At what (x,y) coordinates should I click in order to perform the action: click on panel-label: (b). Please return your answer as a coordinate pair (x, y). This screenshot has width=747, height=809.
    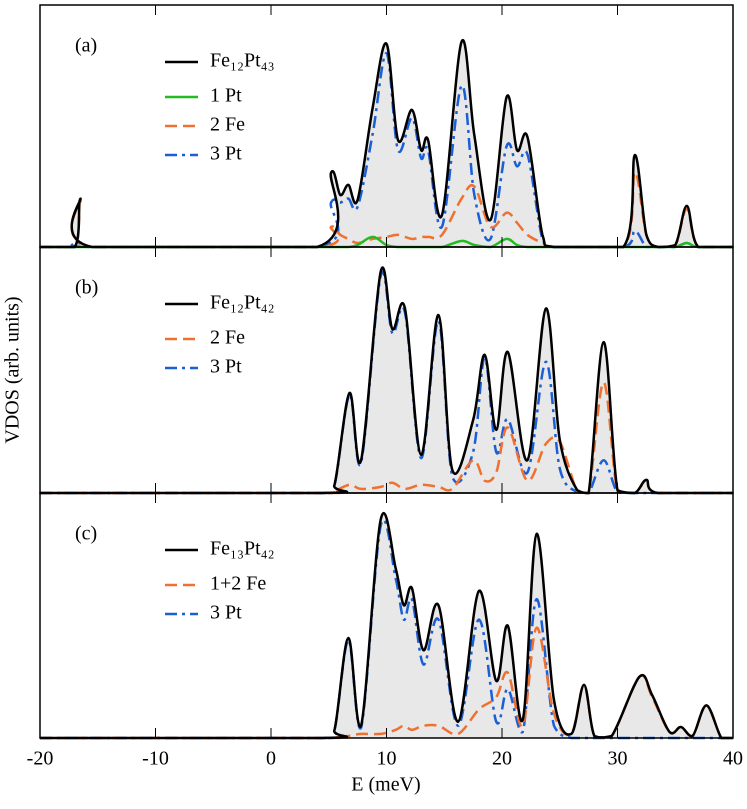
    Looking at the image, I should click on (86, 288).